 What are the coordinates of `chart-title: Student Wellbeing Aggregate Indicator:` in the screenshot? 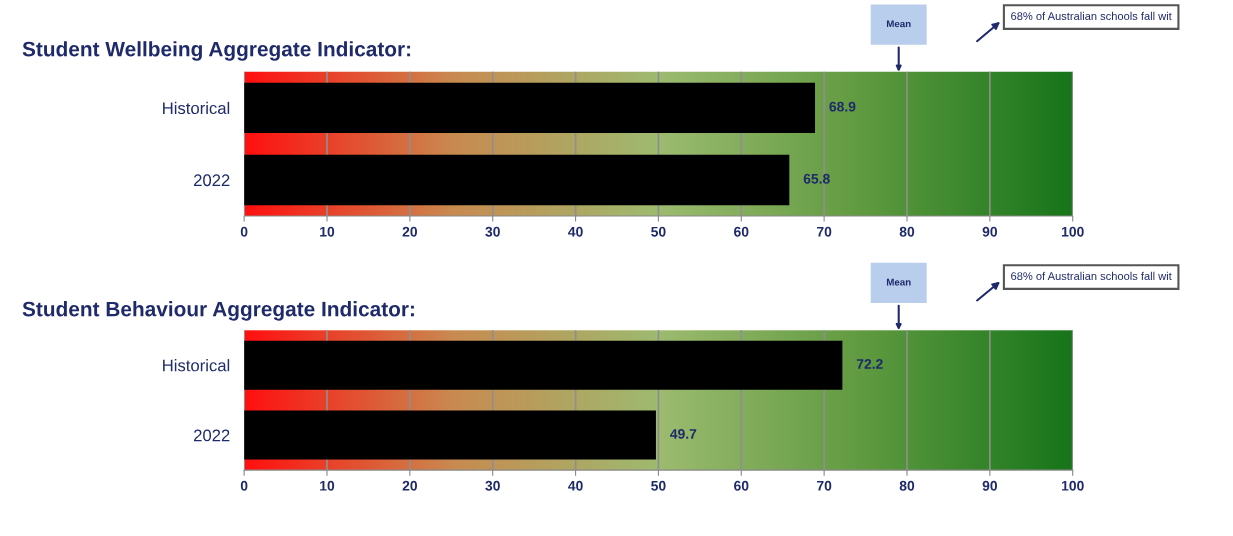 It's located at (216, 51).